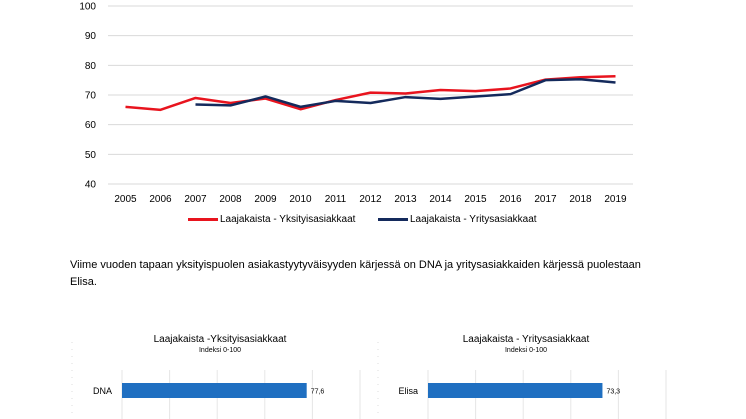 The image size is (746, 419). I want to click on y-tick-label: 40, so click(91, 185).